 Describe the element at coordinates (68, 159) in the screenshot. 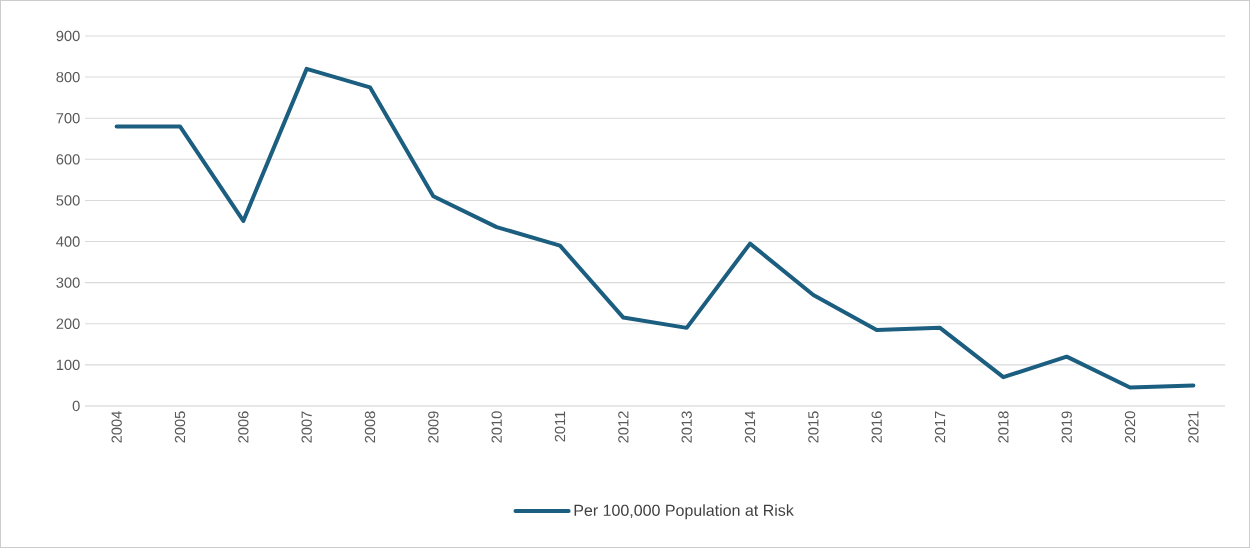

I see `y-tick-label: 600` at that location.